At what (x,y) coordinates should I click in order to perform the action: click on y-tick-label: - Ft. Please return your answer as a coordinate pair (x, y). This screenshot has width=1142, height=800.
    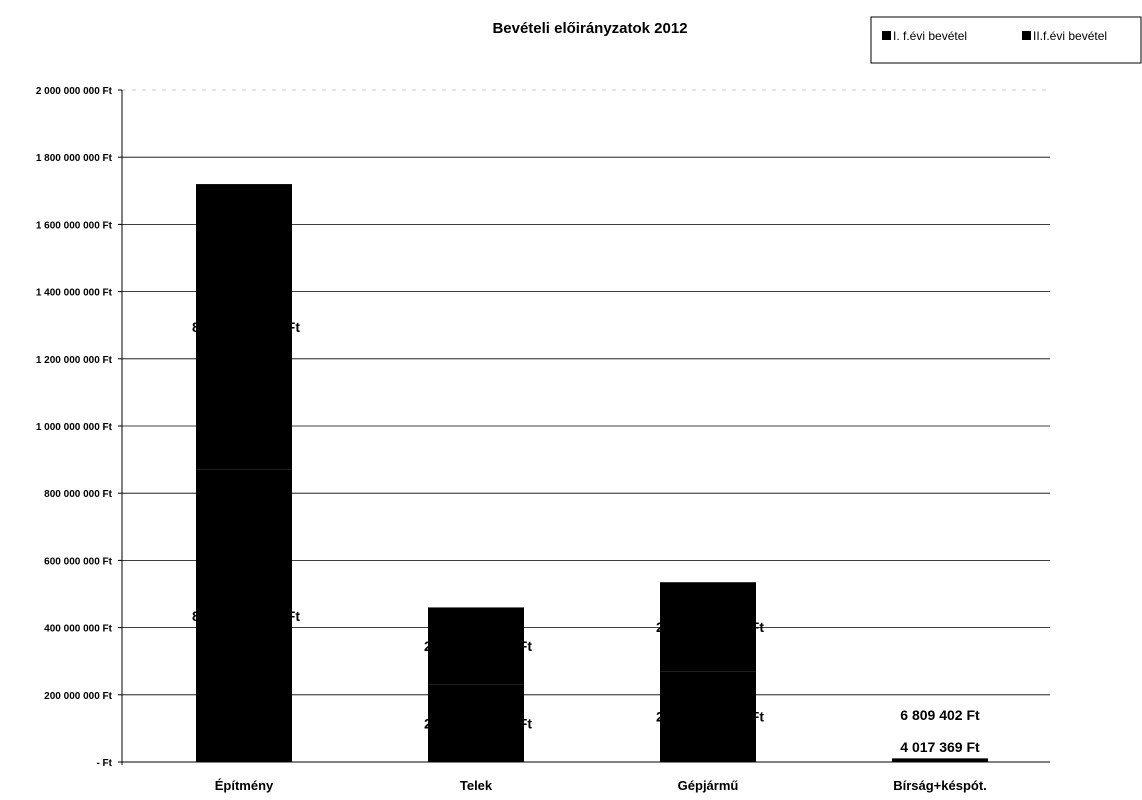
    Looking at the image, I should click on (104, 763).